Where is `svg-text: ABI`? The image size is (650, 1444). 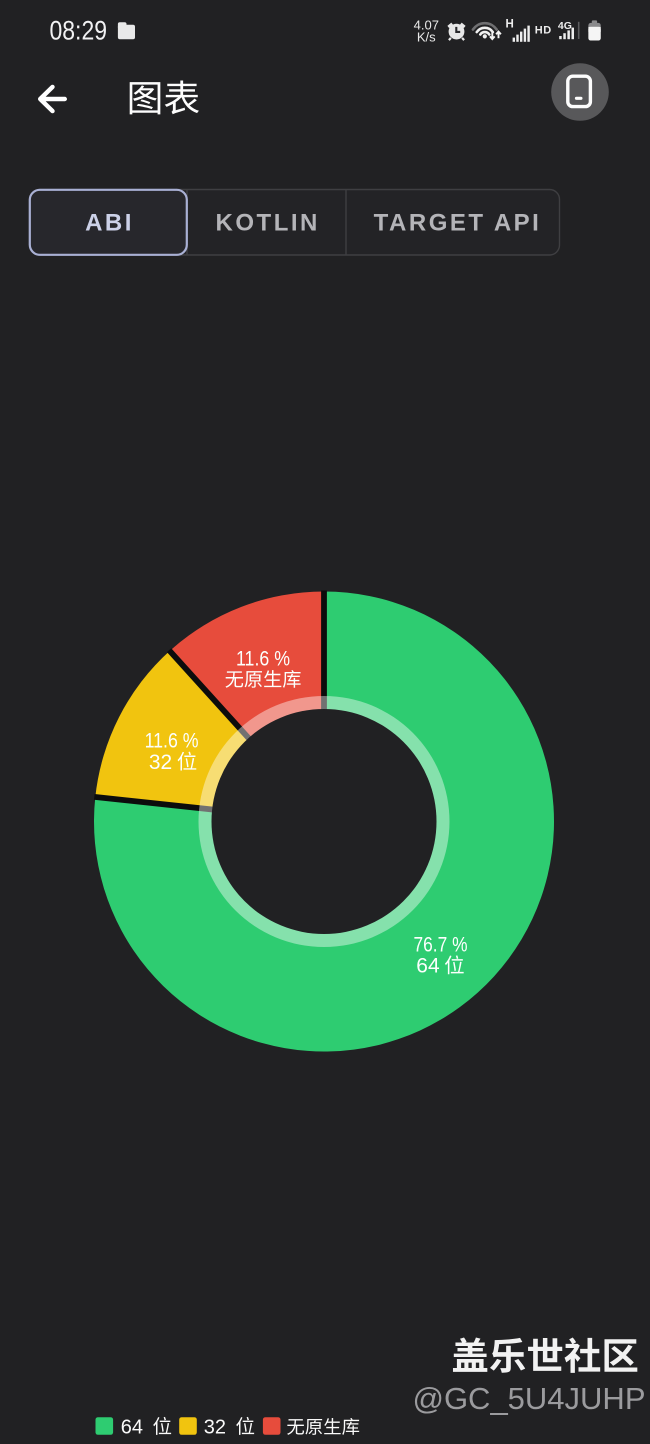
svg-text: ABI is located at coordinates (109, 223).